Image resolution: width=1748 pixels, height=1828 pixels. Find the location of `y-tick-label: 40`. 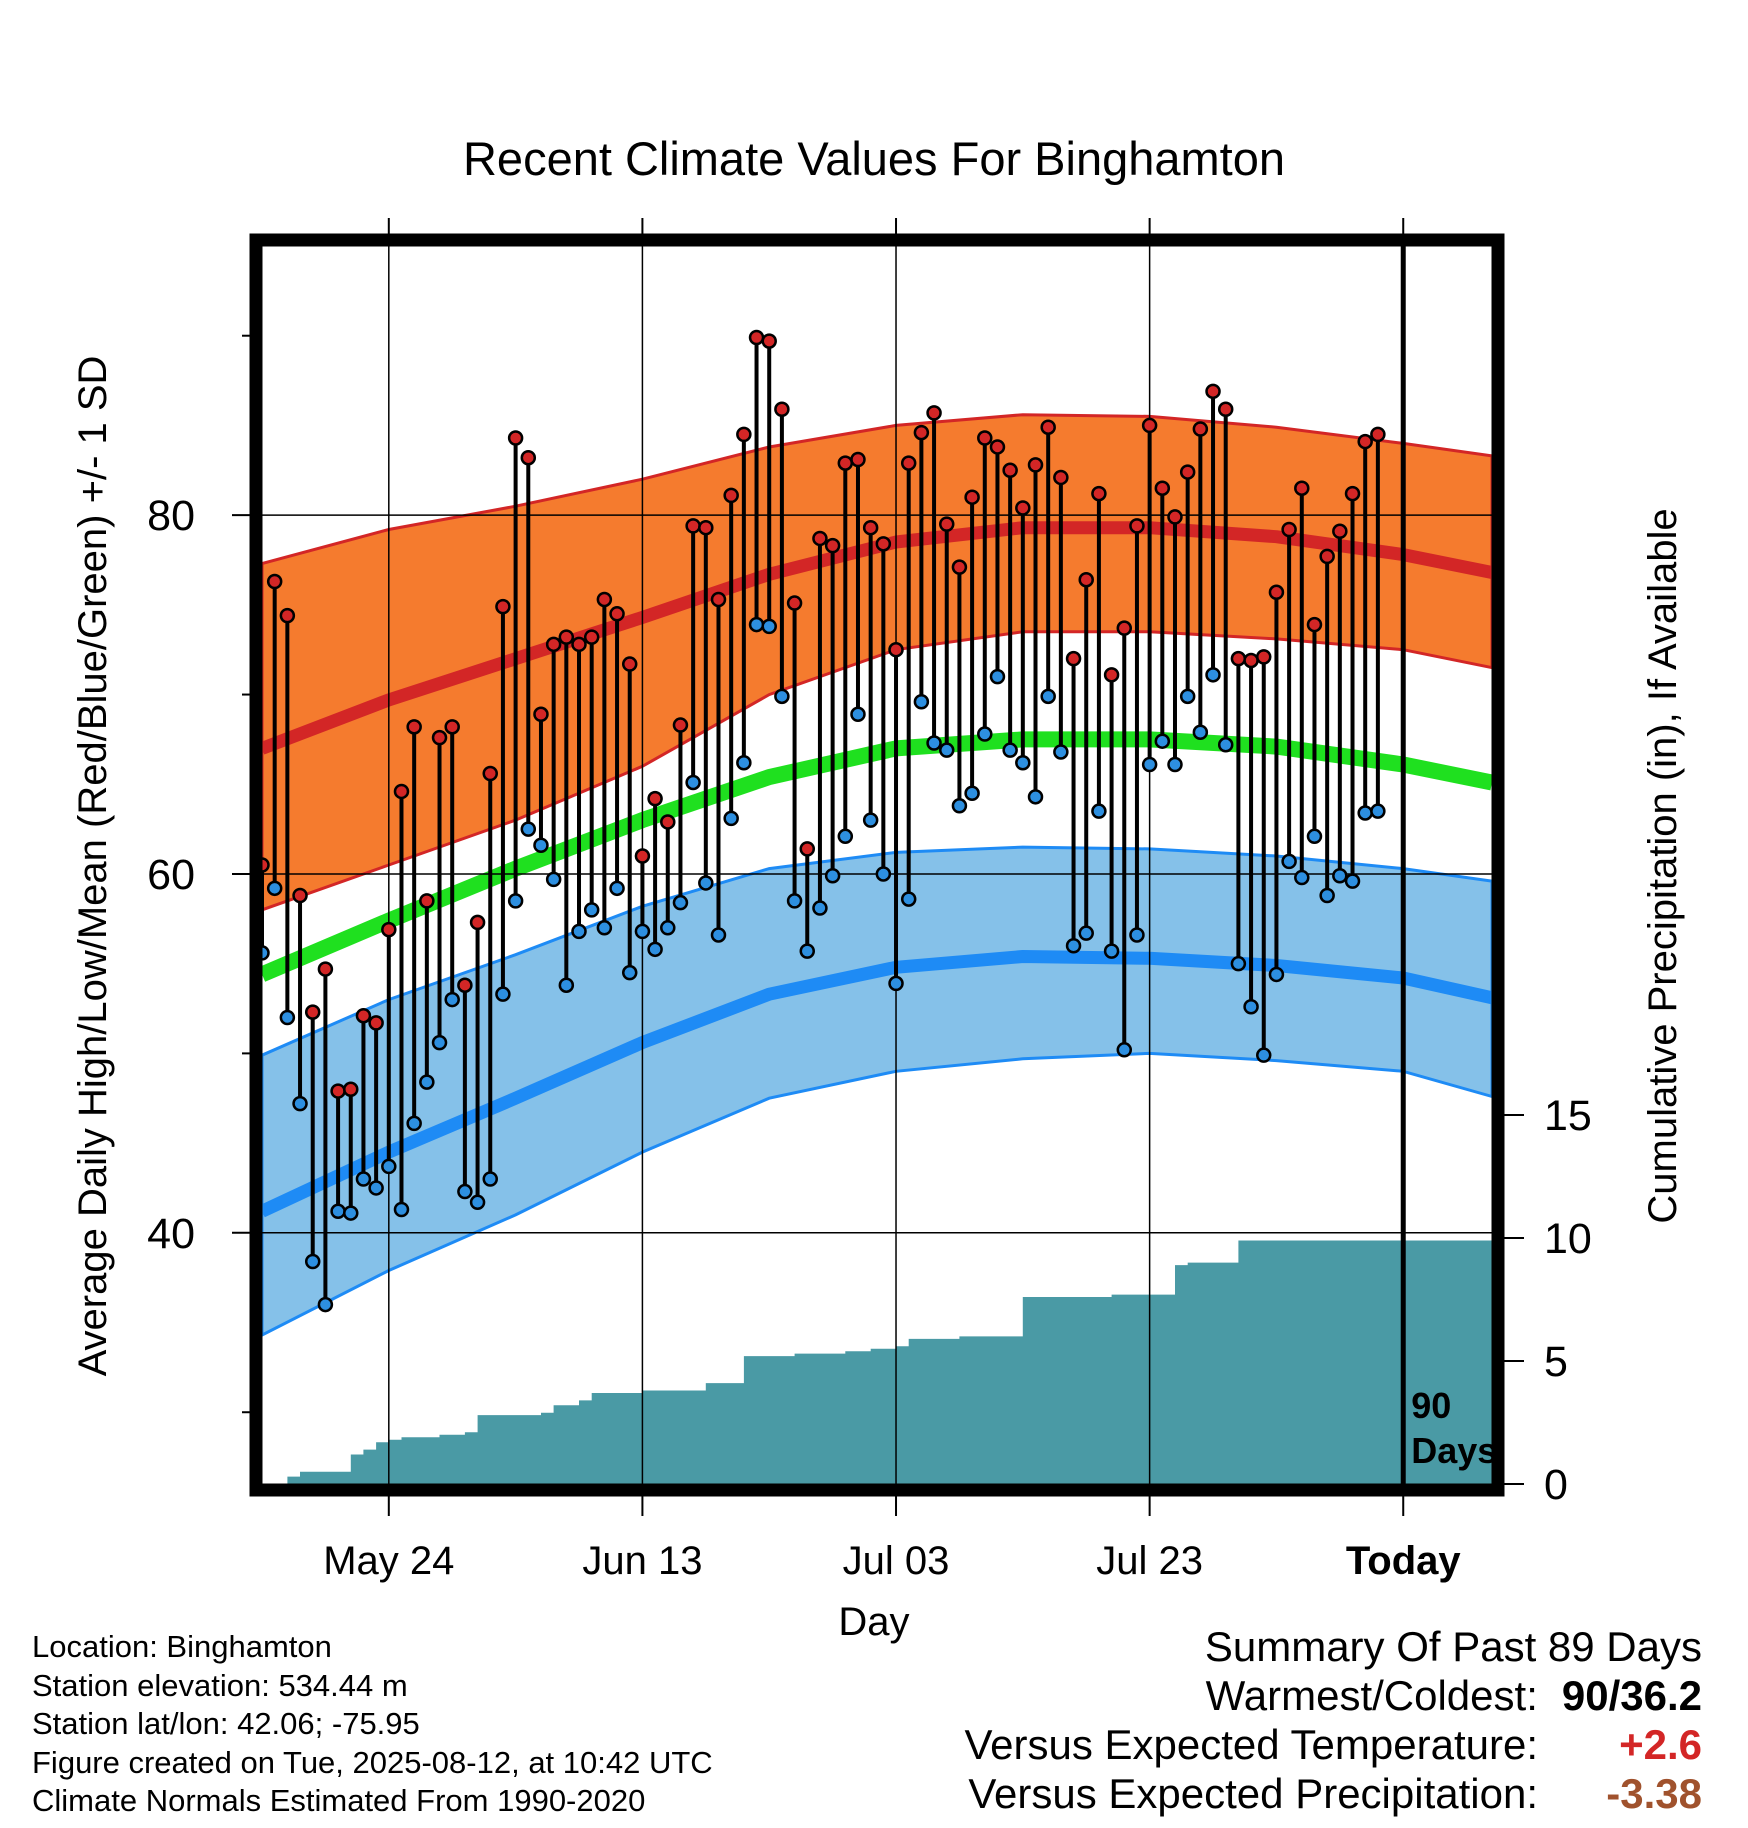

y-tick-label: 40 is located at coordinates (171, 1234).